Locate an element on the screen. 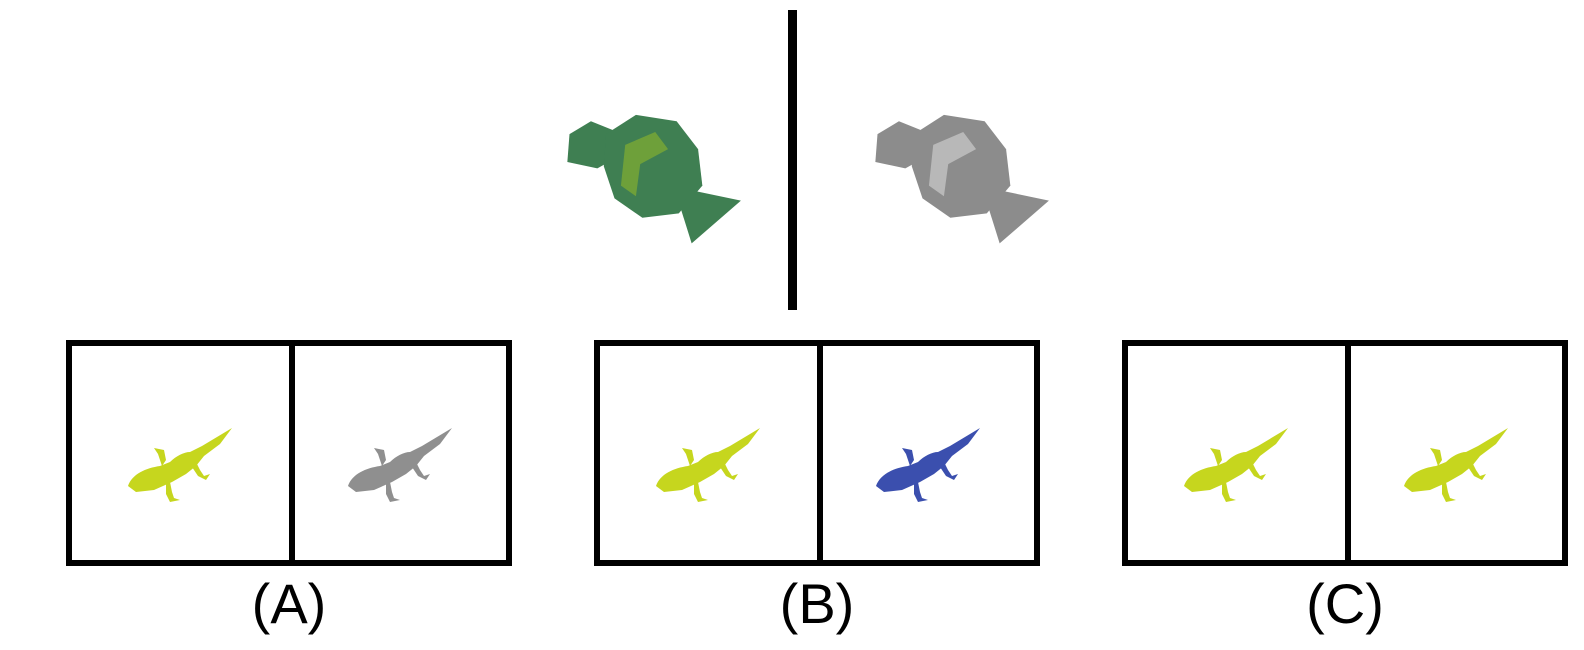 The image size is (1584, 650). option-c-box is located at coordinates (1345, 453).